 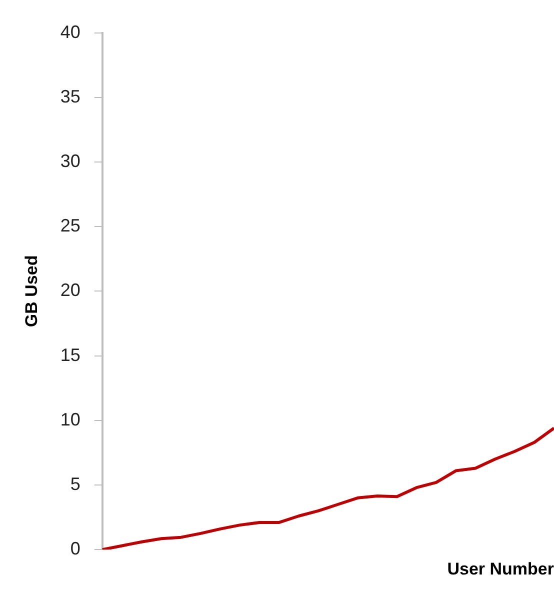 I want to click on y-tick-label: 5, so click(x=75, y=484).